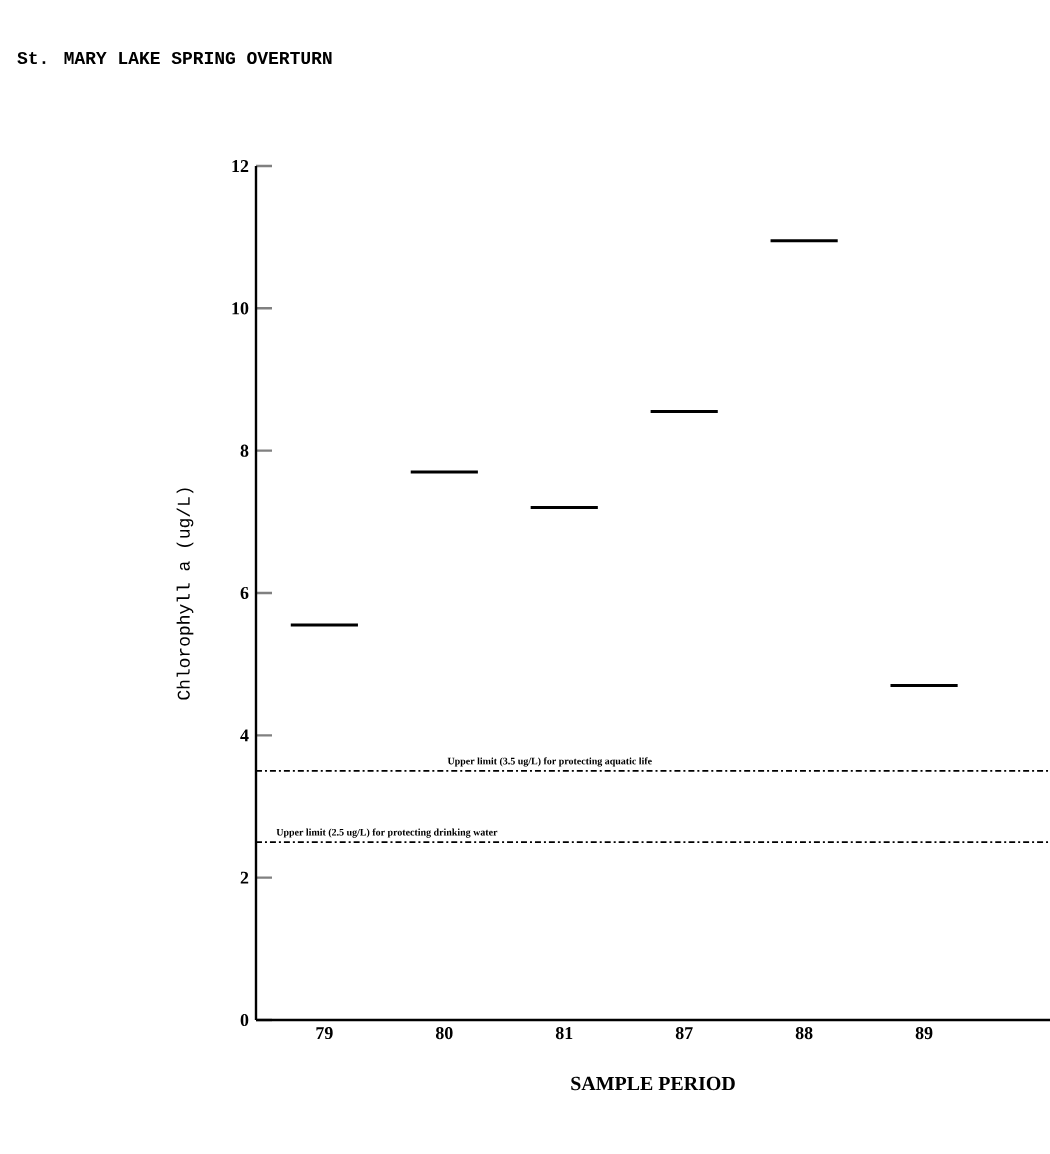  What do you see at coordinates (244, 735) in the screenshot?
I see `y-tick-label: 4` at bounding box center [244, 735].